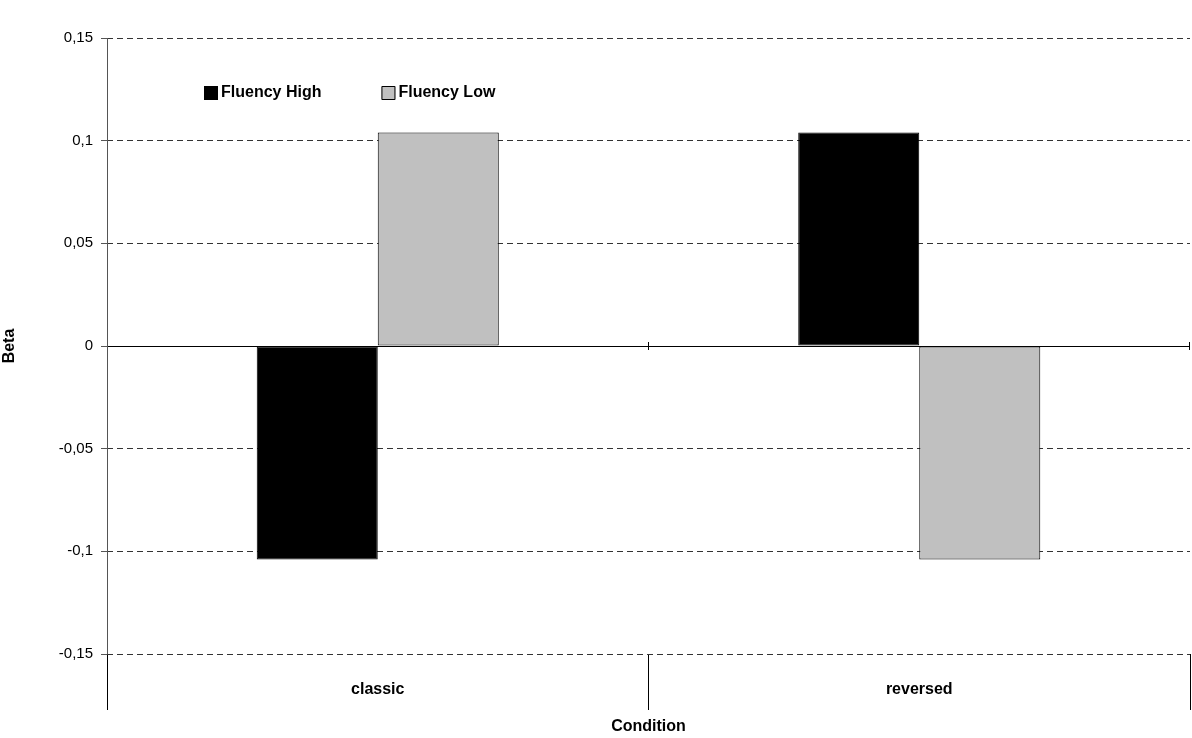 Image resolution: width=1192 pixels, height=738 pixels. What do you see at coordinates (78, 37) in the screenshot?
I see `y-tick-label: 0,15` at bounding box center [78, 37].